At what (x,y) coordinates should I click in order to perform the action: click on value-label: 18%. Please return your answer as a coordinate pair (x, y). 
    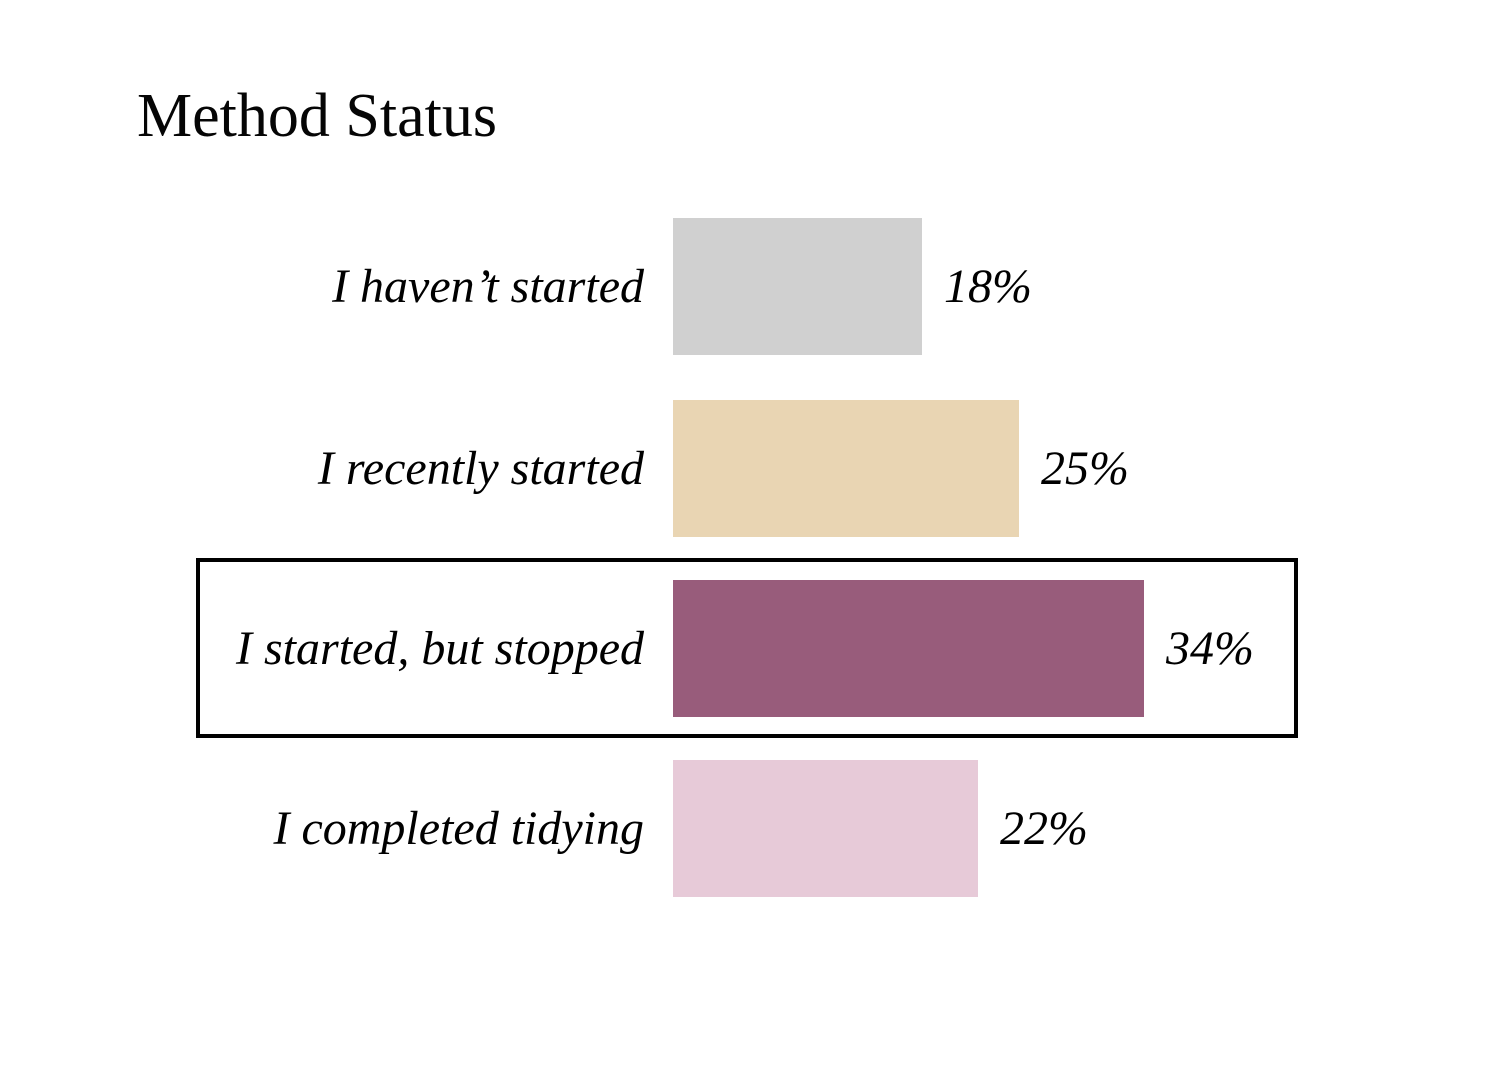
    Looking at the image, I should click on (988, 286).